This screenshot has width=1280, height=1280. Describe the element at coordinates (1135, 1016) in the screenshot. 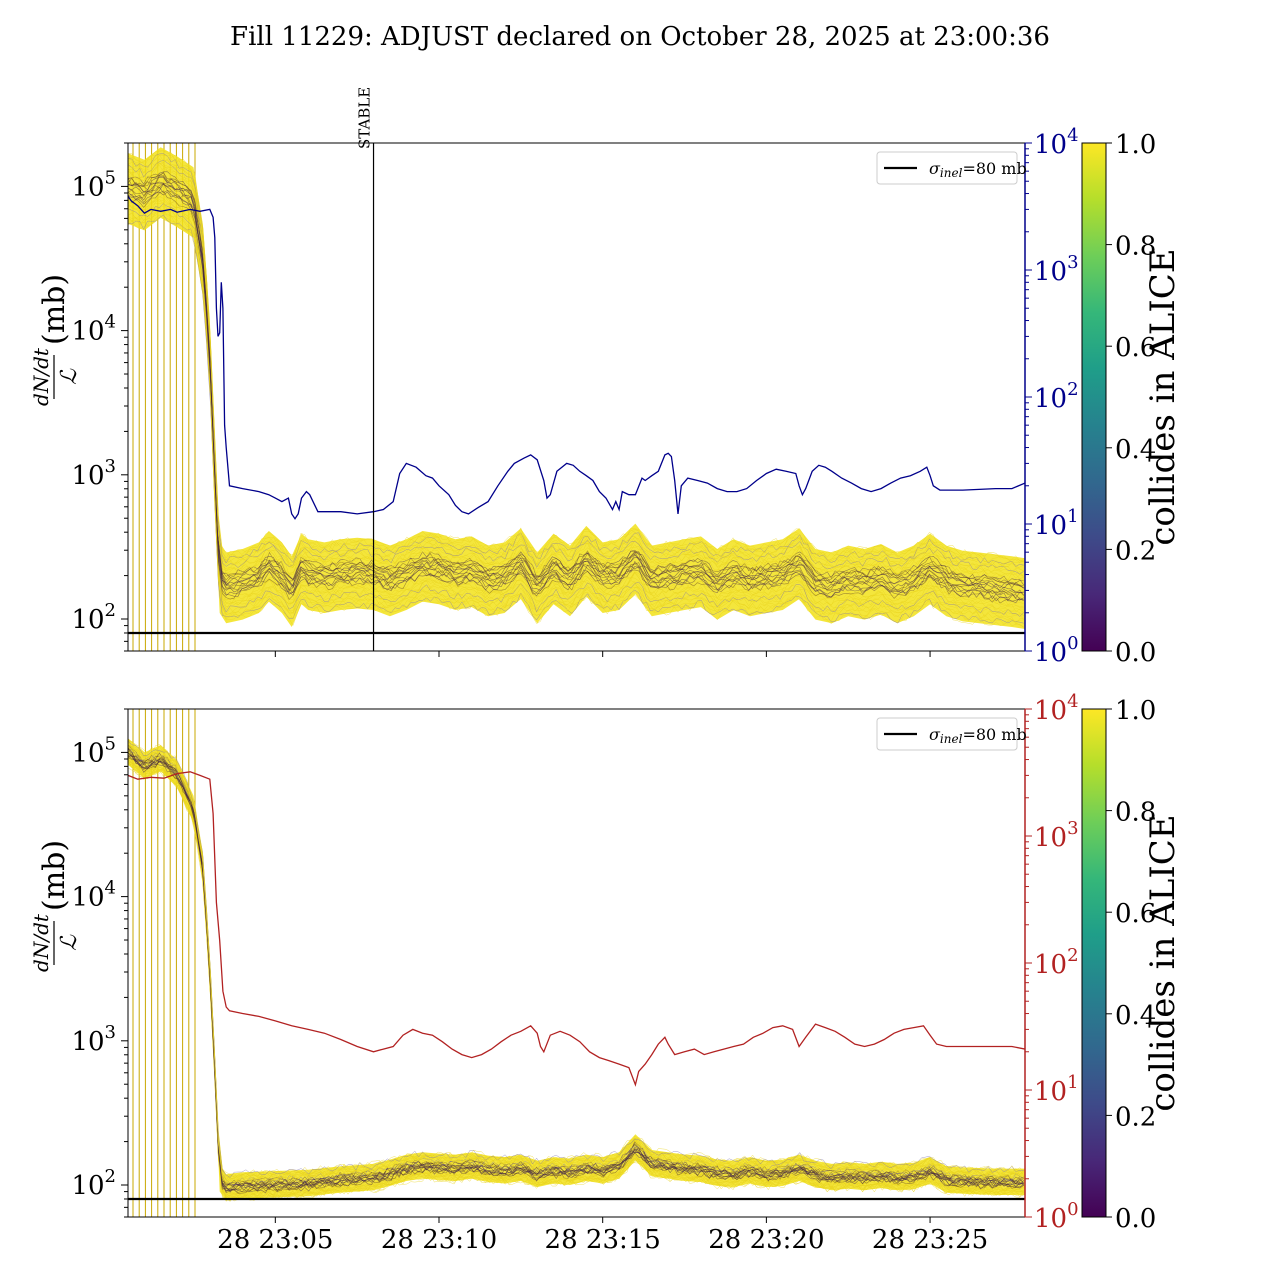

I see `colorbar-tick-label: 0.4` at that location.